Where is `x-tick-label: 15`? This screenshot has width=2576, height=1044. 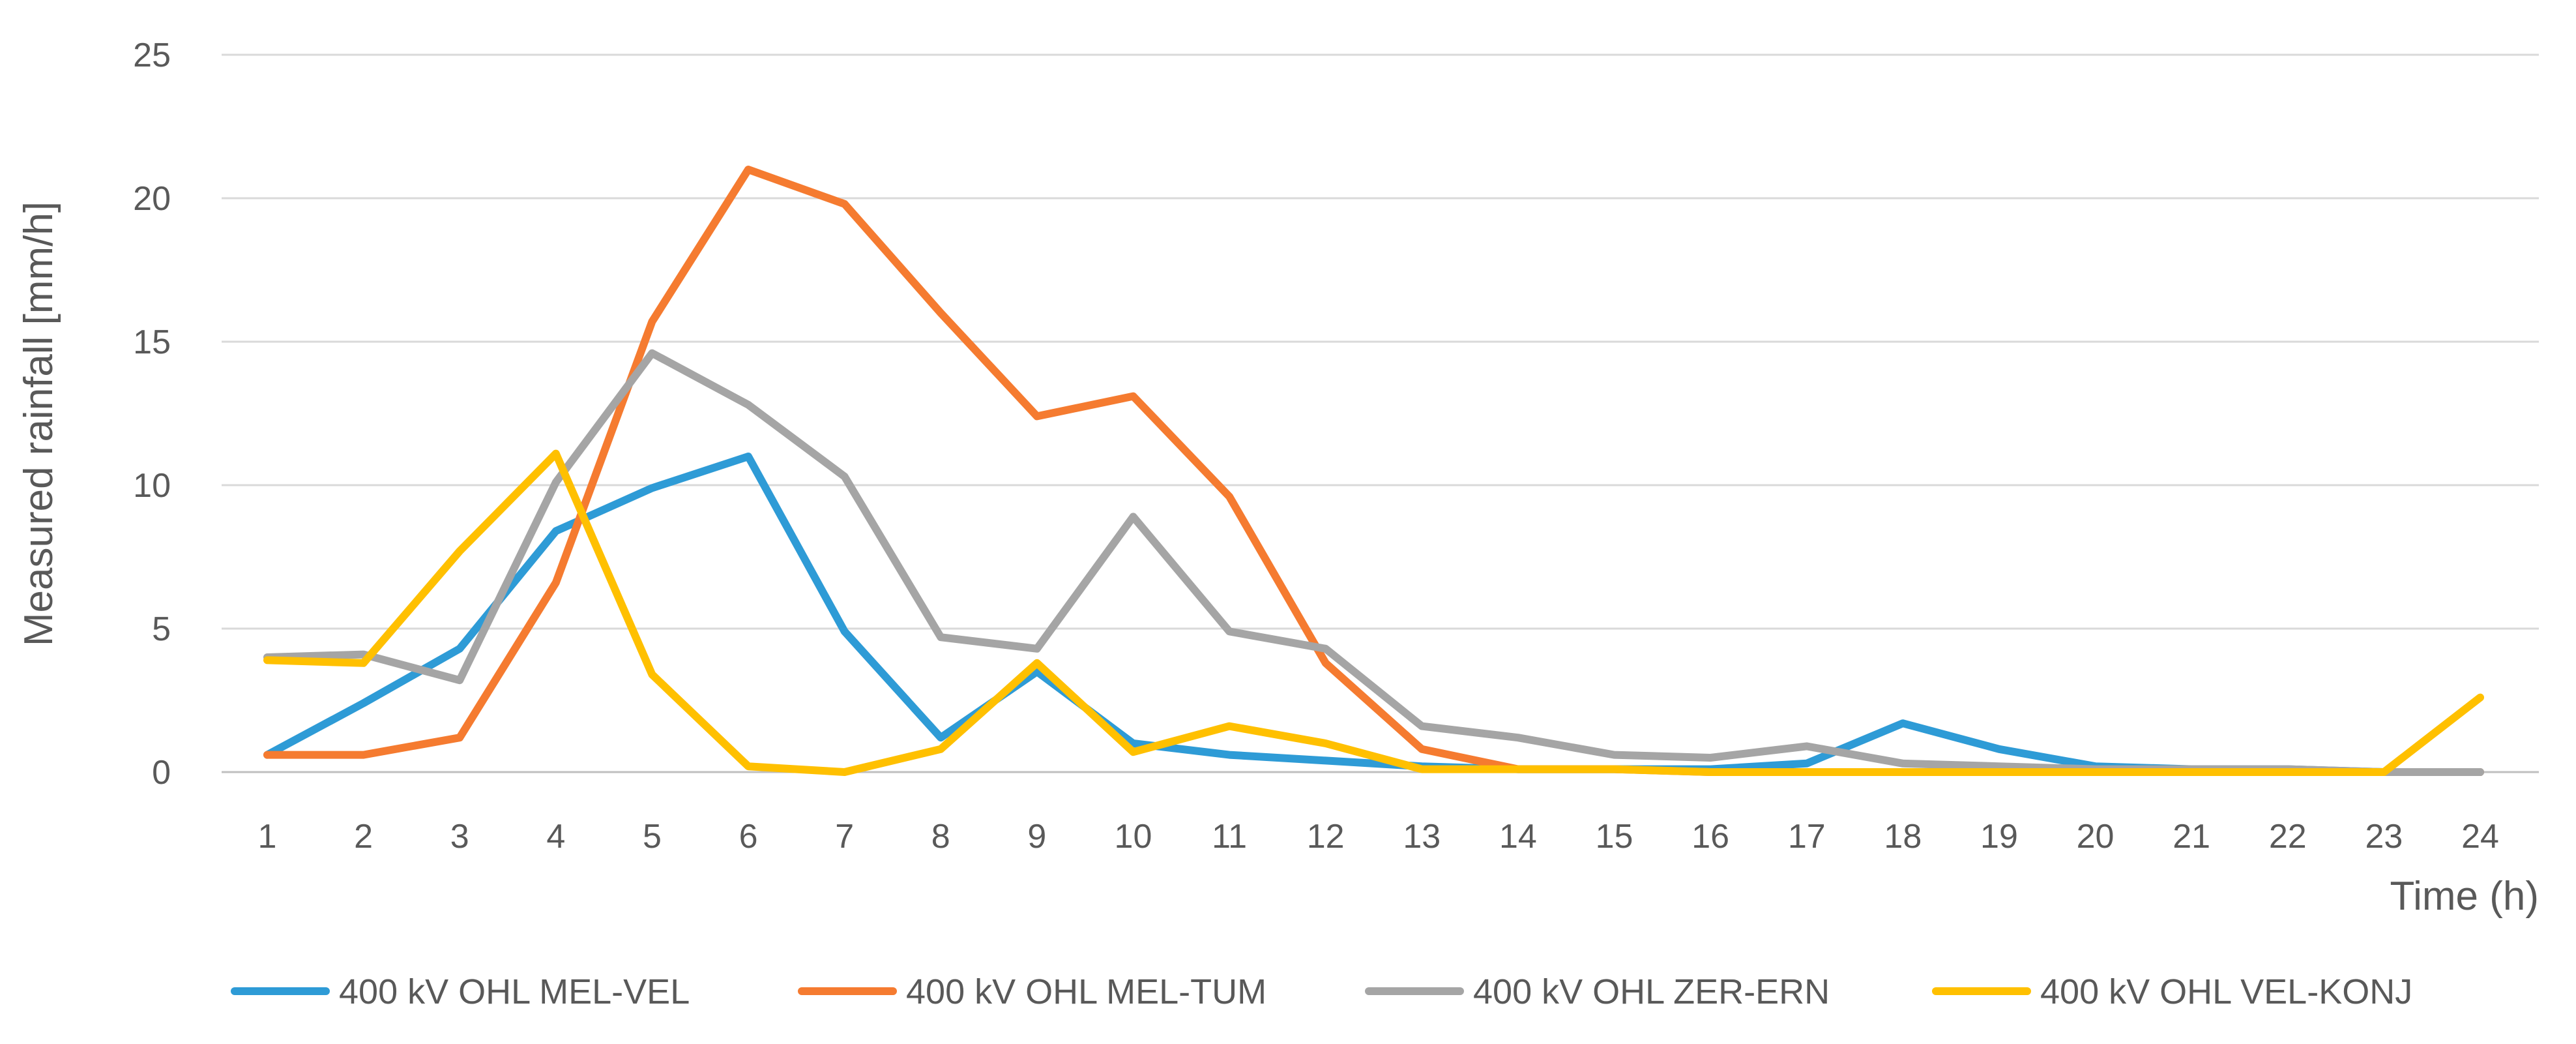
x-tick-label: 15 is located at coordinates (1614, 837).